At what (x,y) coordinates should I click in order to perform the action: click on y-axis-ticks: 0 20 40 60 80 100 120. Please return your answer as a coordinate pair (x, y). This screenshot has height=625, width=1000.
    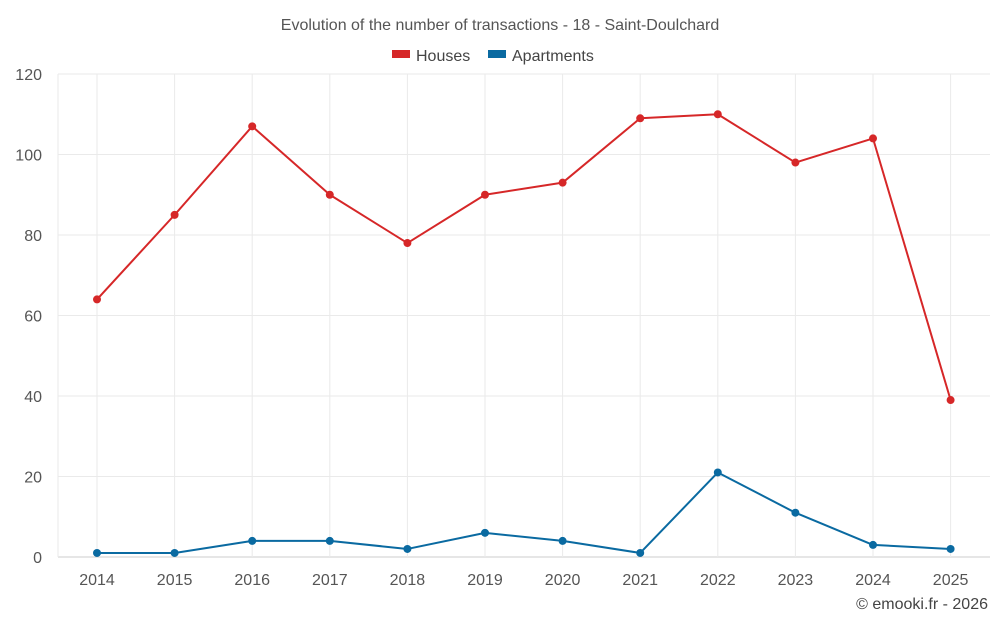
    Looking at the image, I should click on (28, 317).